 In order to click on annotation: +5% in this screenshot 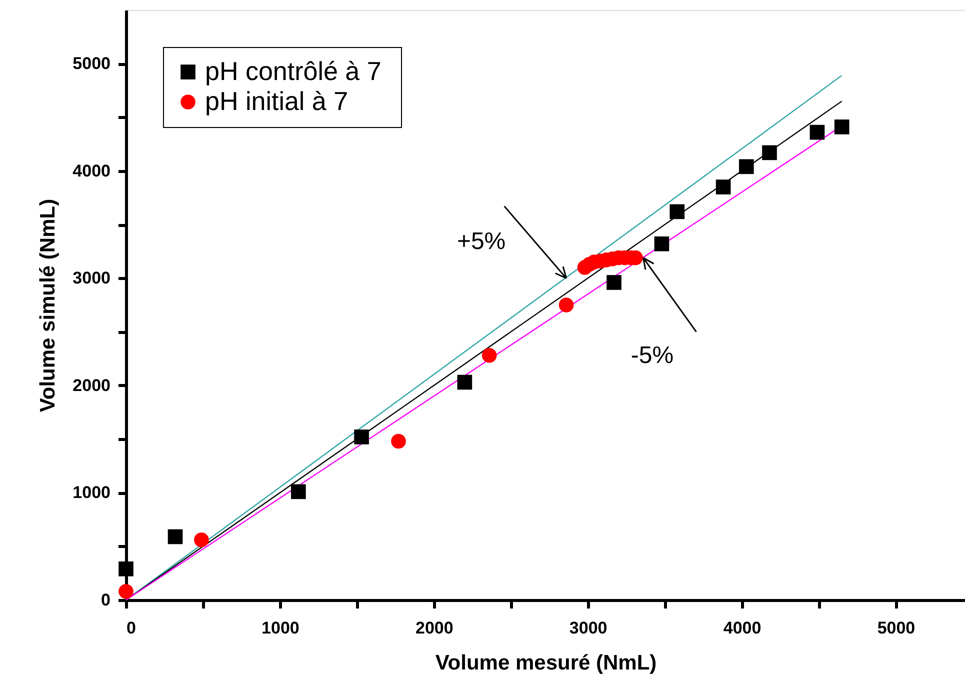, I will do `click(481, 242)`.